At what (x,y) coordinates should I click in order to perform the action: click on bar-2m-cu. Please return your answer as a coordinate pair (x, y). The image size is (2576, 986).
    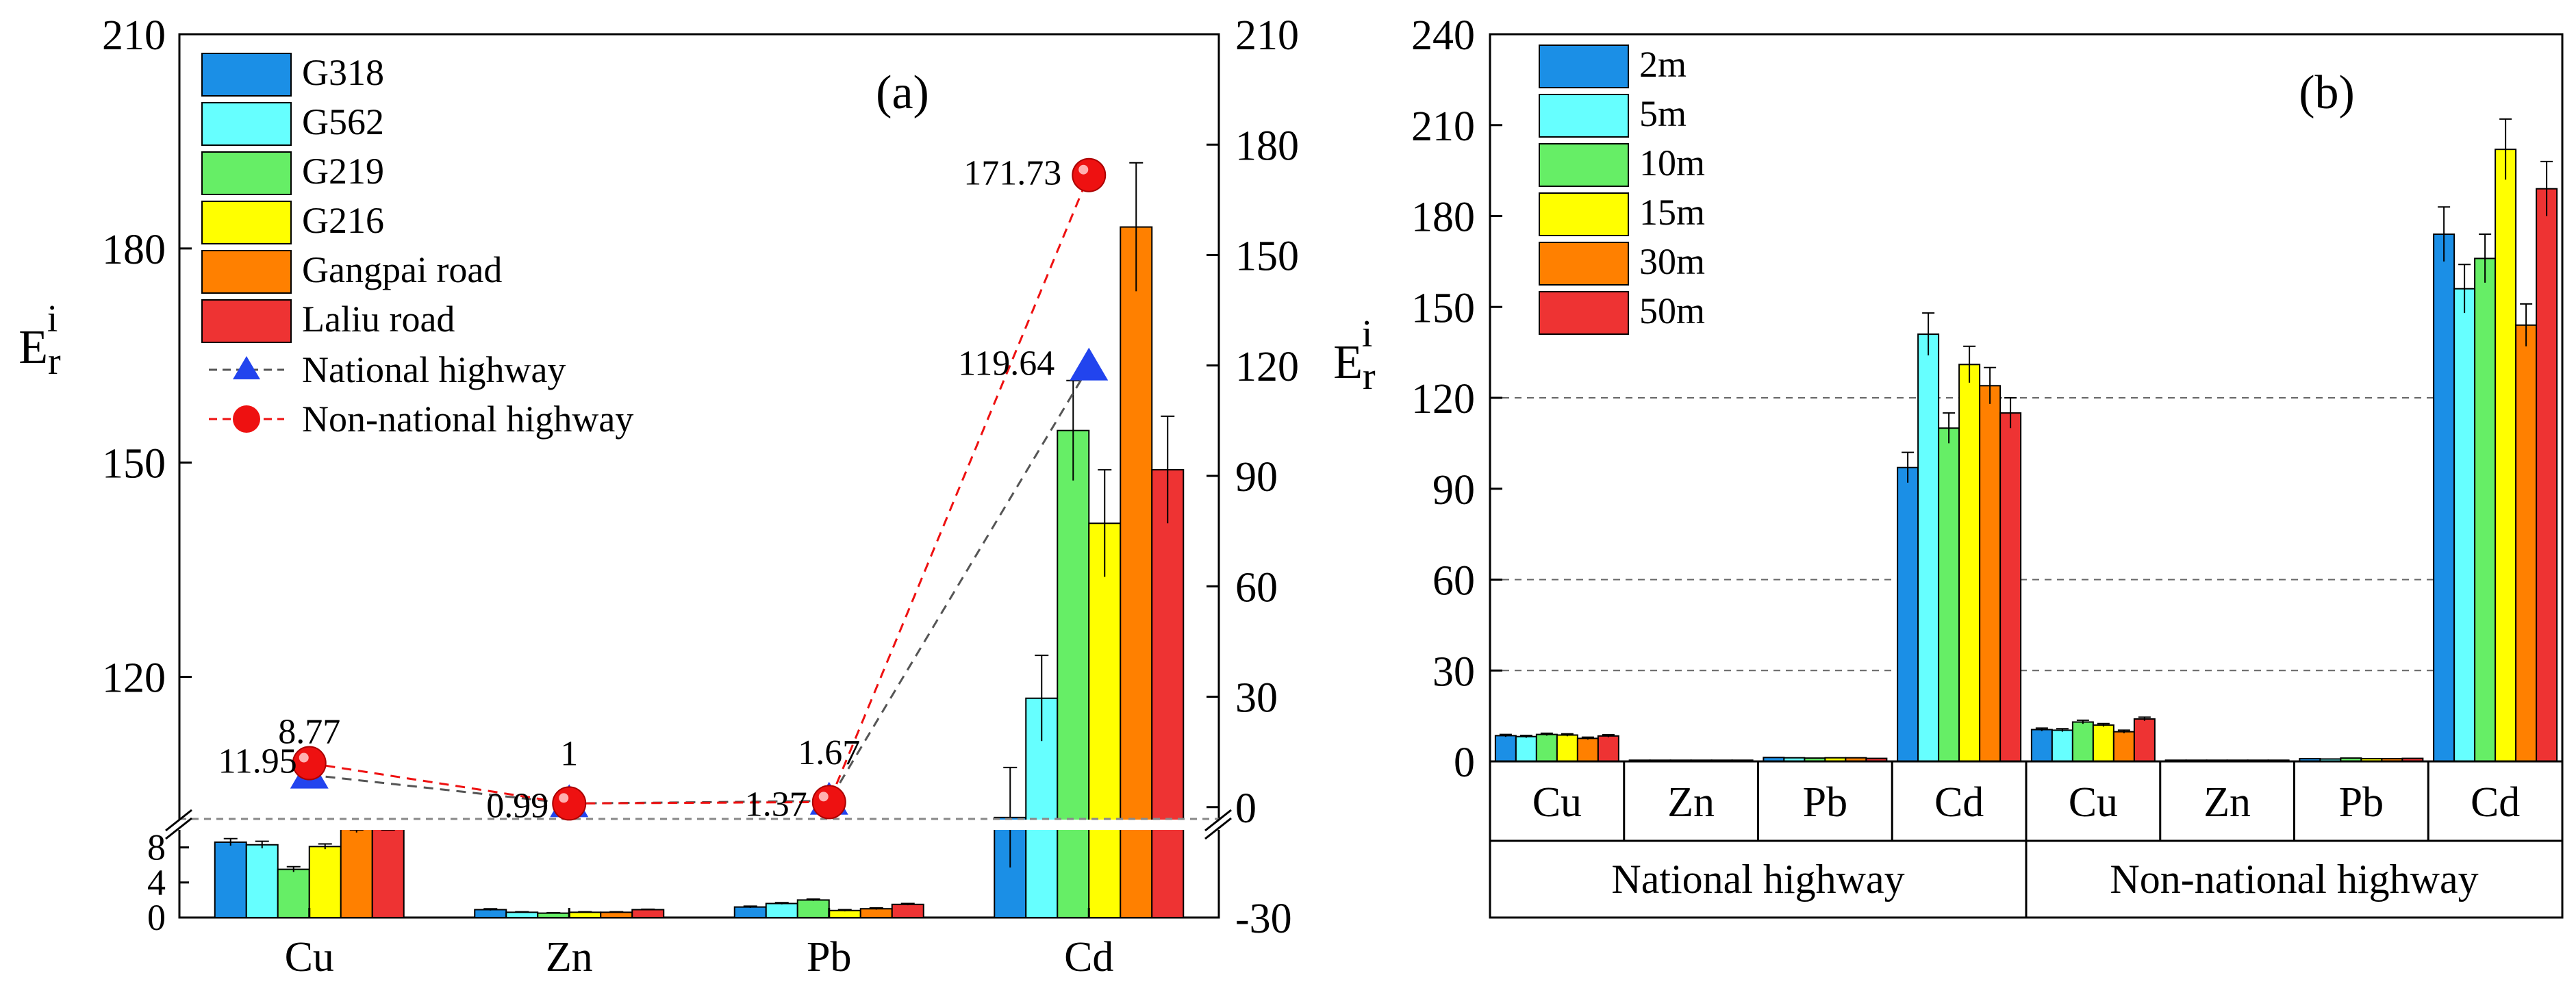
    Looking at the image, I should click on (1505, 749).